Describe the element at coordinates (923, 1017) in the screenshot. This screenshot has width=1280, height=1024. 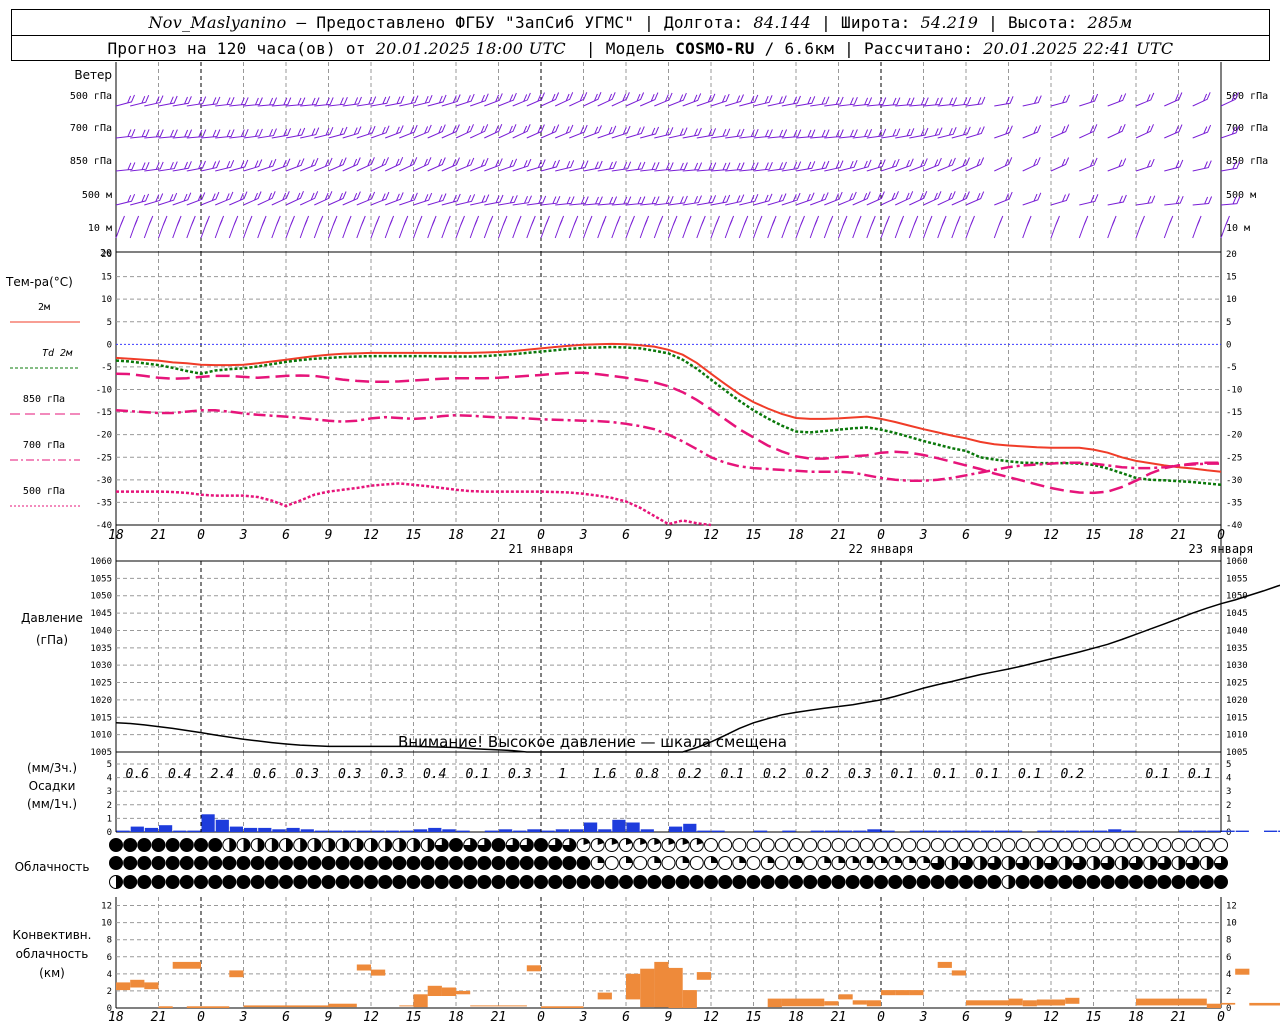
I see `bottom-time-tick-label: 3` at that location.